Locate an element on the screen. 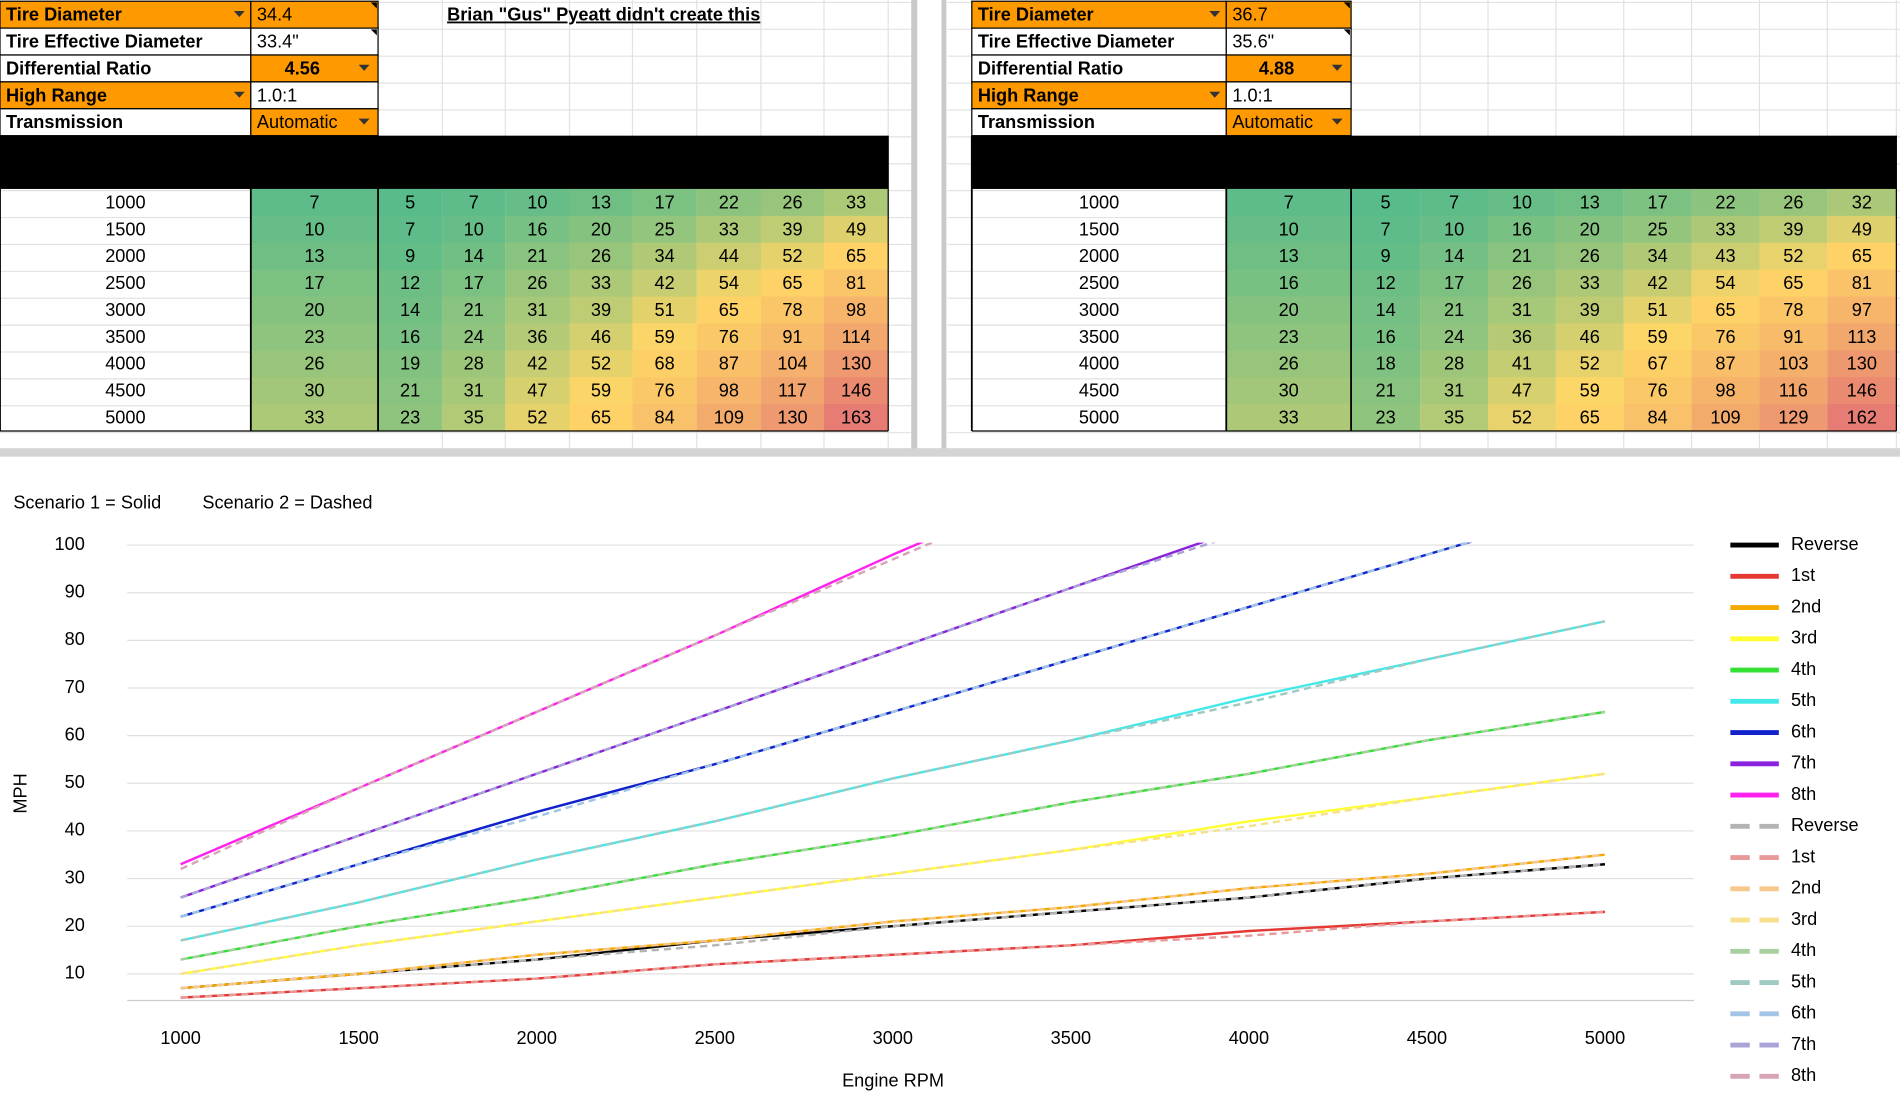 The image size is (1900, 1095). cell: 24 is located at coordinates (474, 337).